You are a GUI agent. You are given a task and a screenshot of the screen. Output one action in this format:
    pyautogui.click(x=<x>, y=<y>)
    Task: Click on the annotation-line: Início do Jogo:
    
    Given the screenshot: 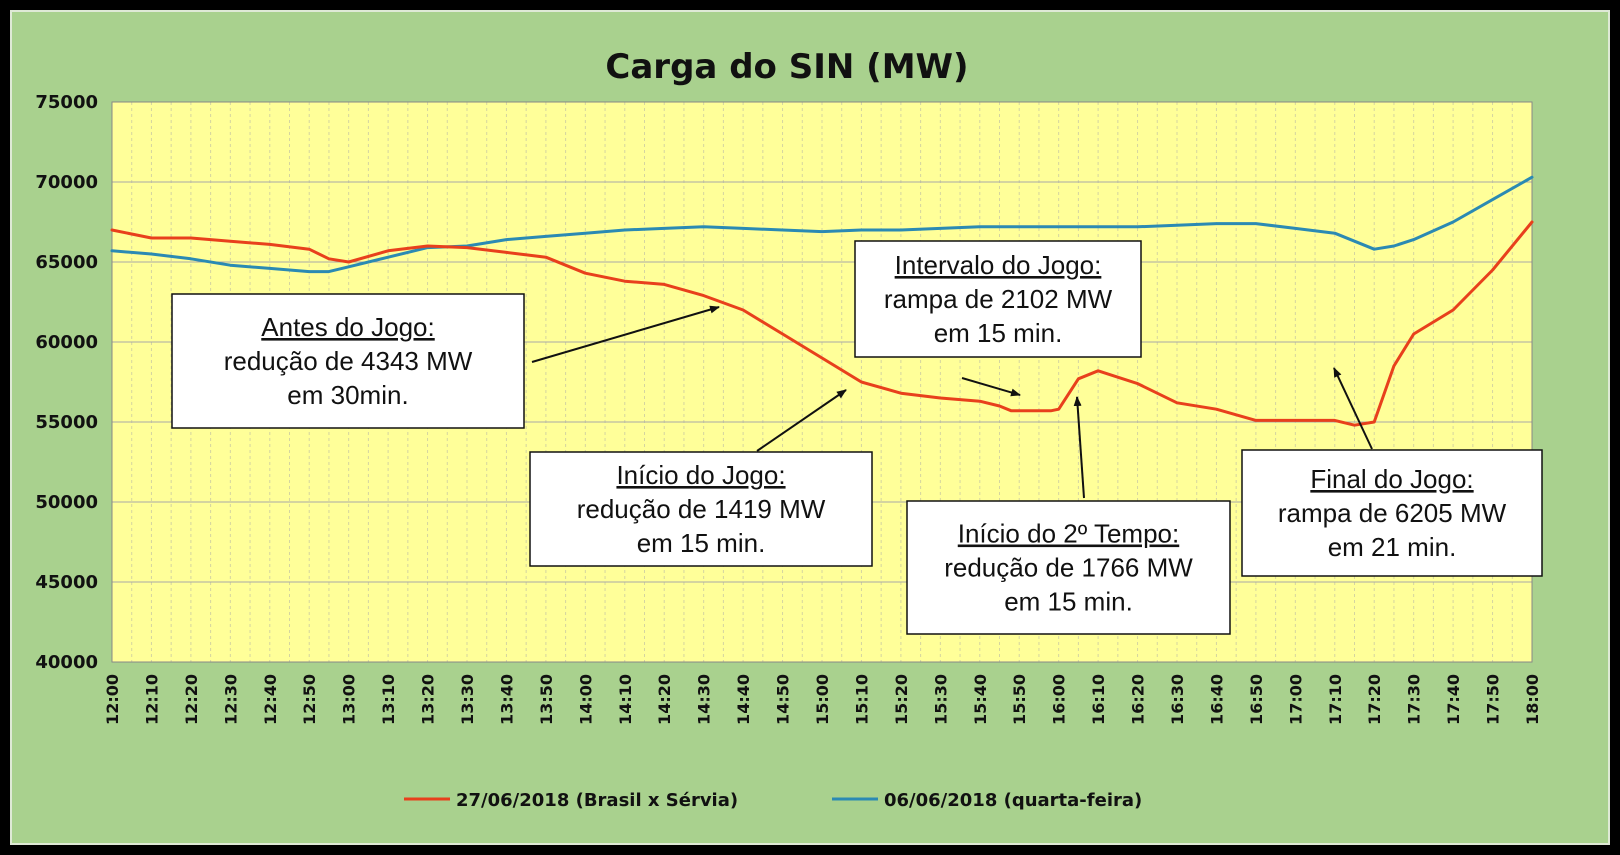 What is the action you would take?
    pyautogui.click(x=700, y=475)
    